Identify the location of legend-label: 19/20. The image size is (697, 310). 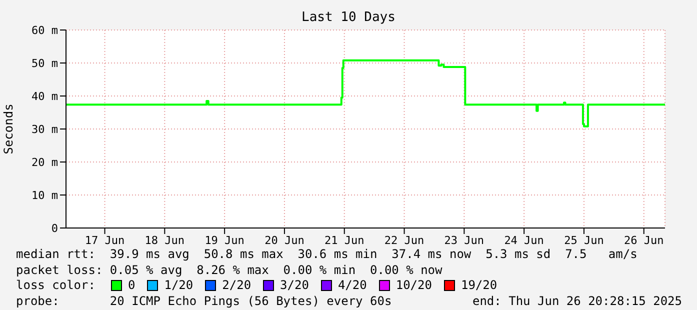
(479, 286).